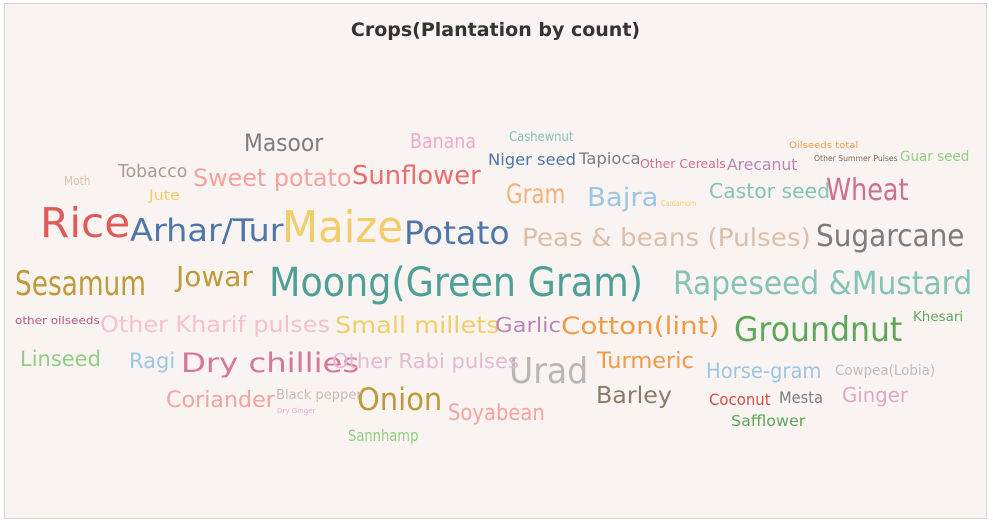 The image size is (993, 525). What do you see at coordinates (634, 396) in the screenshot?
I see `word-barley: Barley` at bounding box center [634, 396].